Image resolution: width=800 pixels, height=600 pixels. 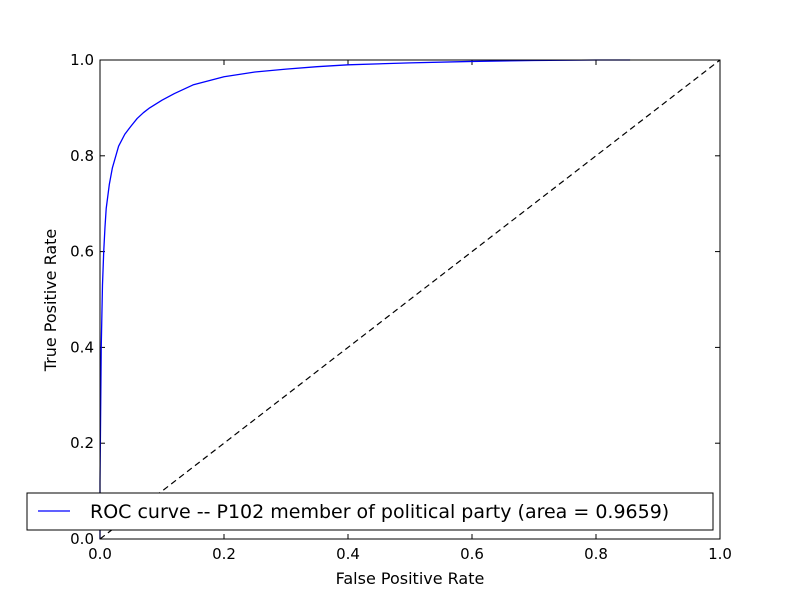 I want to click on y-tick-label: 0.2, so click(x=82, y=443).